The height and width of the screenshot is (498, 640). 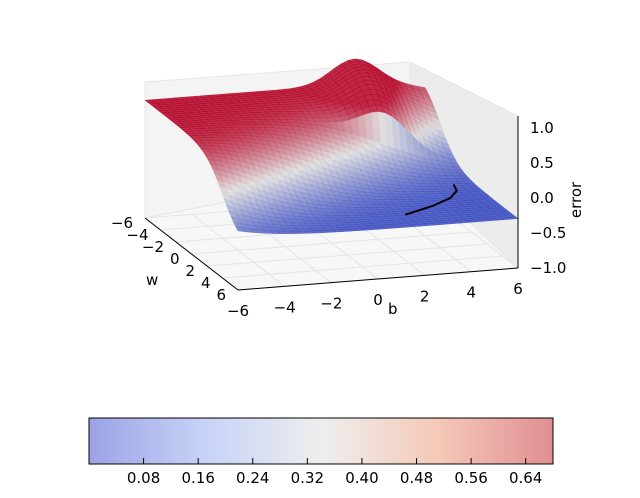 What do you see at coordinates (542, 128) in the screenshot?
I see `error-tick-label: 1.0` at bounding box center [542, 128].